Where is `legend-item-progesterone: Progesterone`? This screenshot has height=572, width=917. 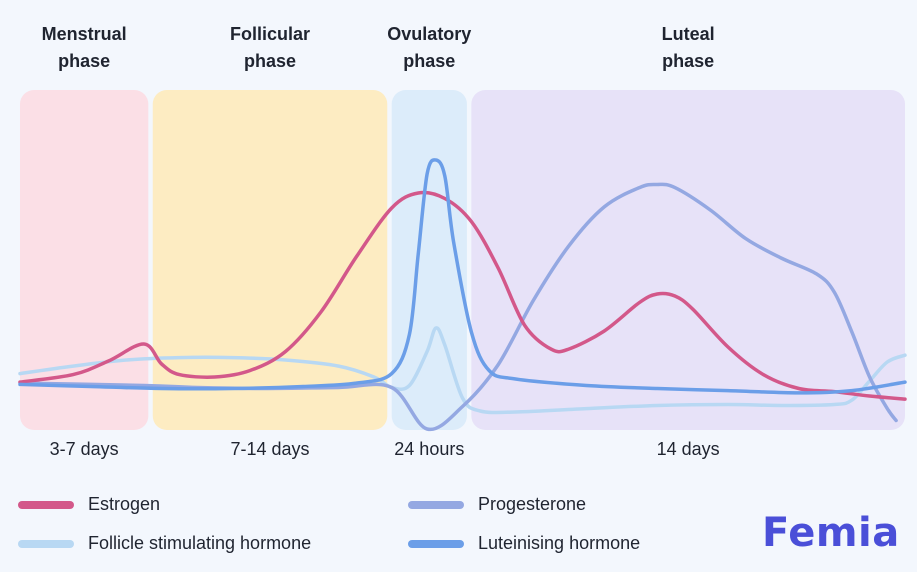 legend-item-progesterone: Progesterone is located at coordinates (497, 504).